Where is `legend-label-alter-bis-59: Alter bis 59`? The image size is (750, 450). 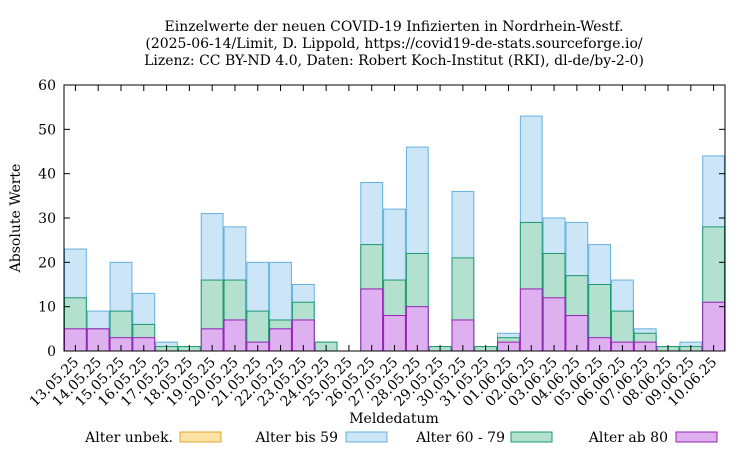 legend-label-alter-bis-59: Alter bis 59 is located at coordinates (296, 438).